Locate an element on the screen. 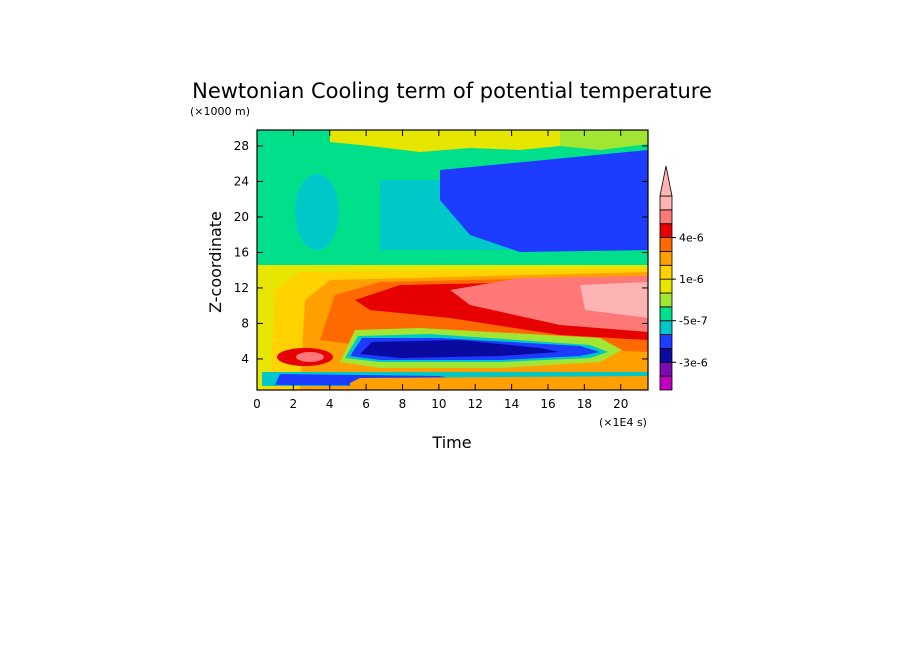  x-tick-label: 2 is located at coordinates (294, 404).